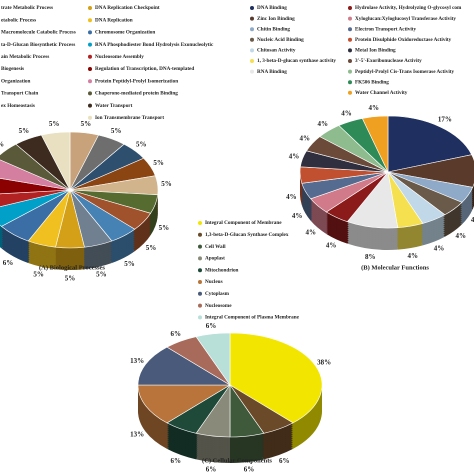 The image size is (474, 474). I want to click on value-label: 17%, so click(445, 120).